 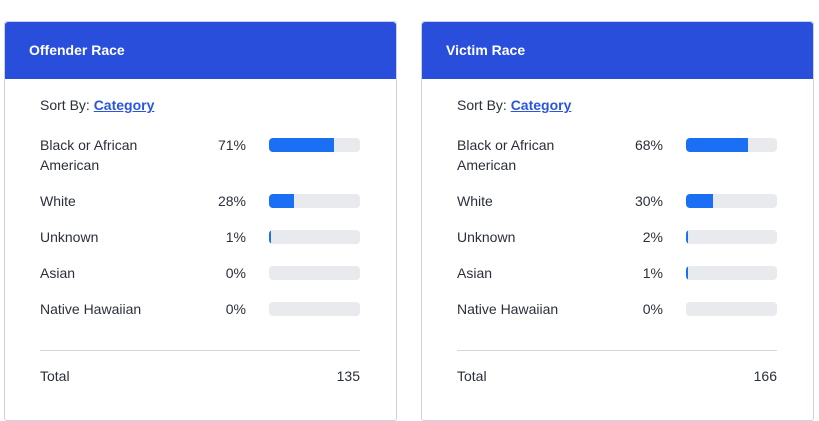 What do you see at coordinates (617, 376) in the screenshot?
I see `total-row: Total 166` at bounding box center [617, 376].